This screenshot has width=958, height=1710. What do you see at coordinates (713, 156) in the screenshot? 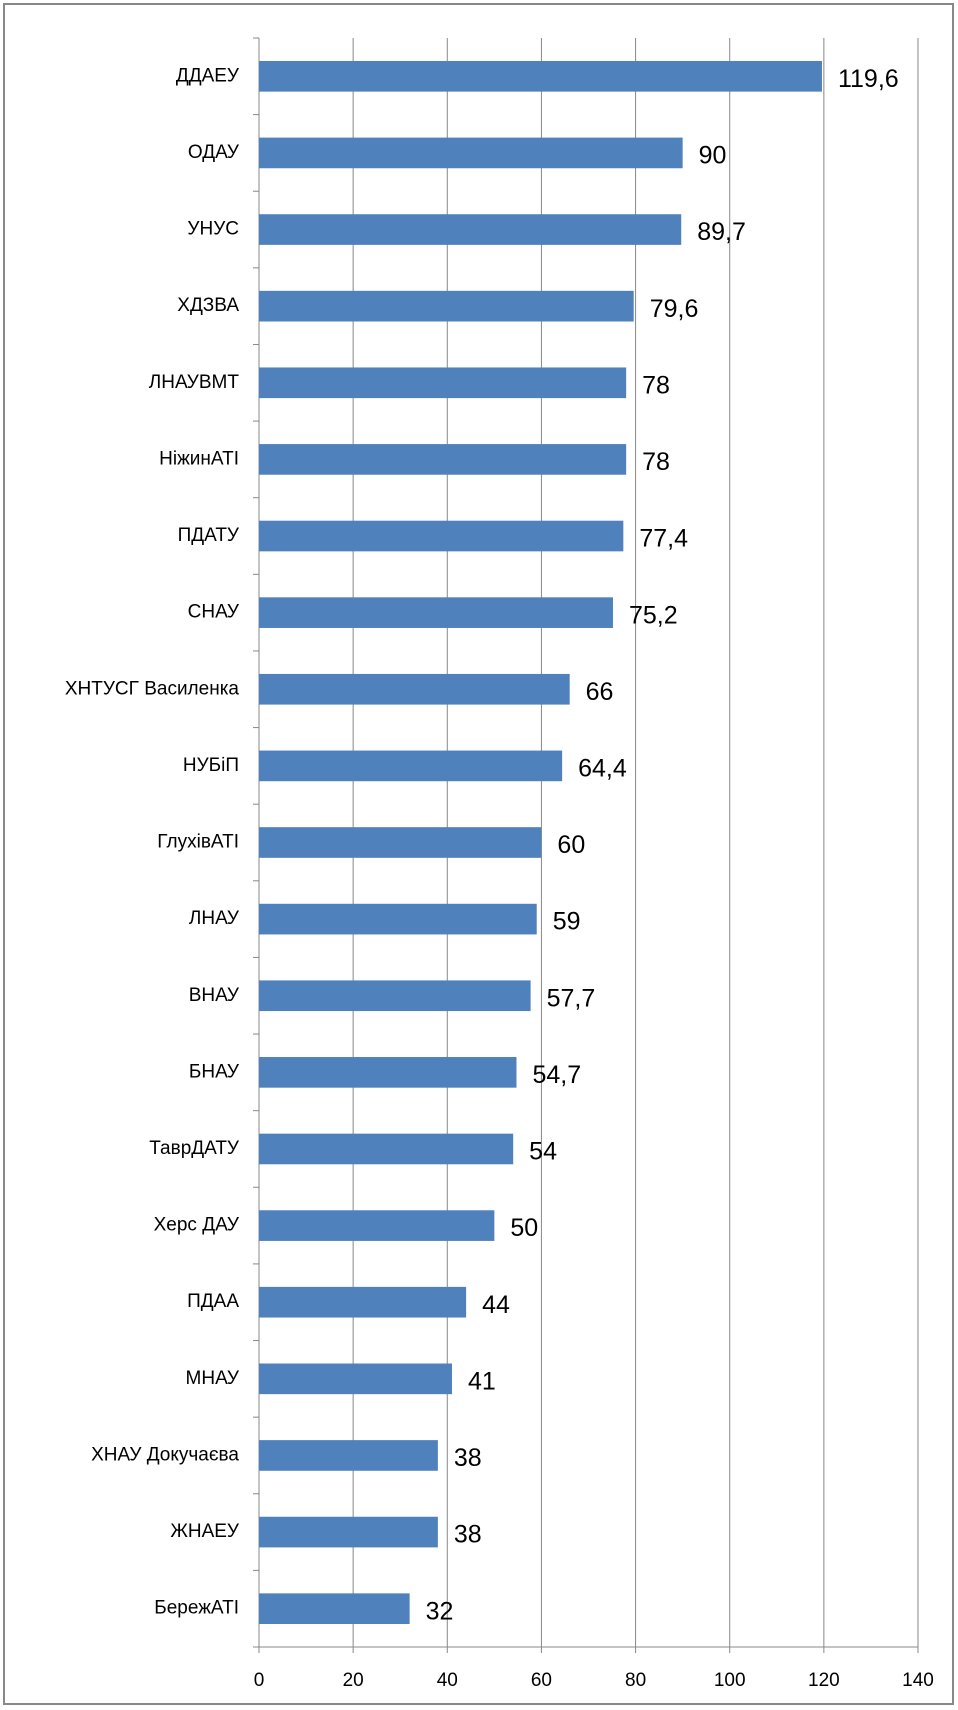
I see `data-label: 90` at bounding box center [713, 156].